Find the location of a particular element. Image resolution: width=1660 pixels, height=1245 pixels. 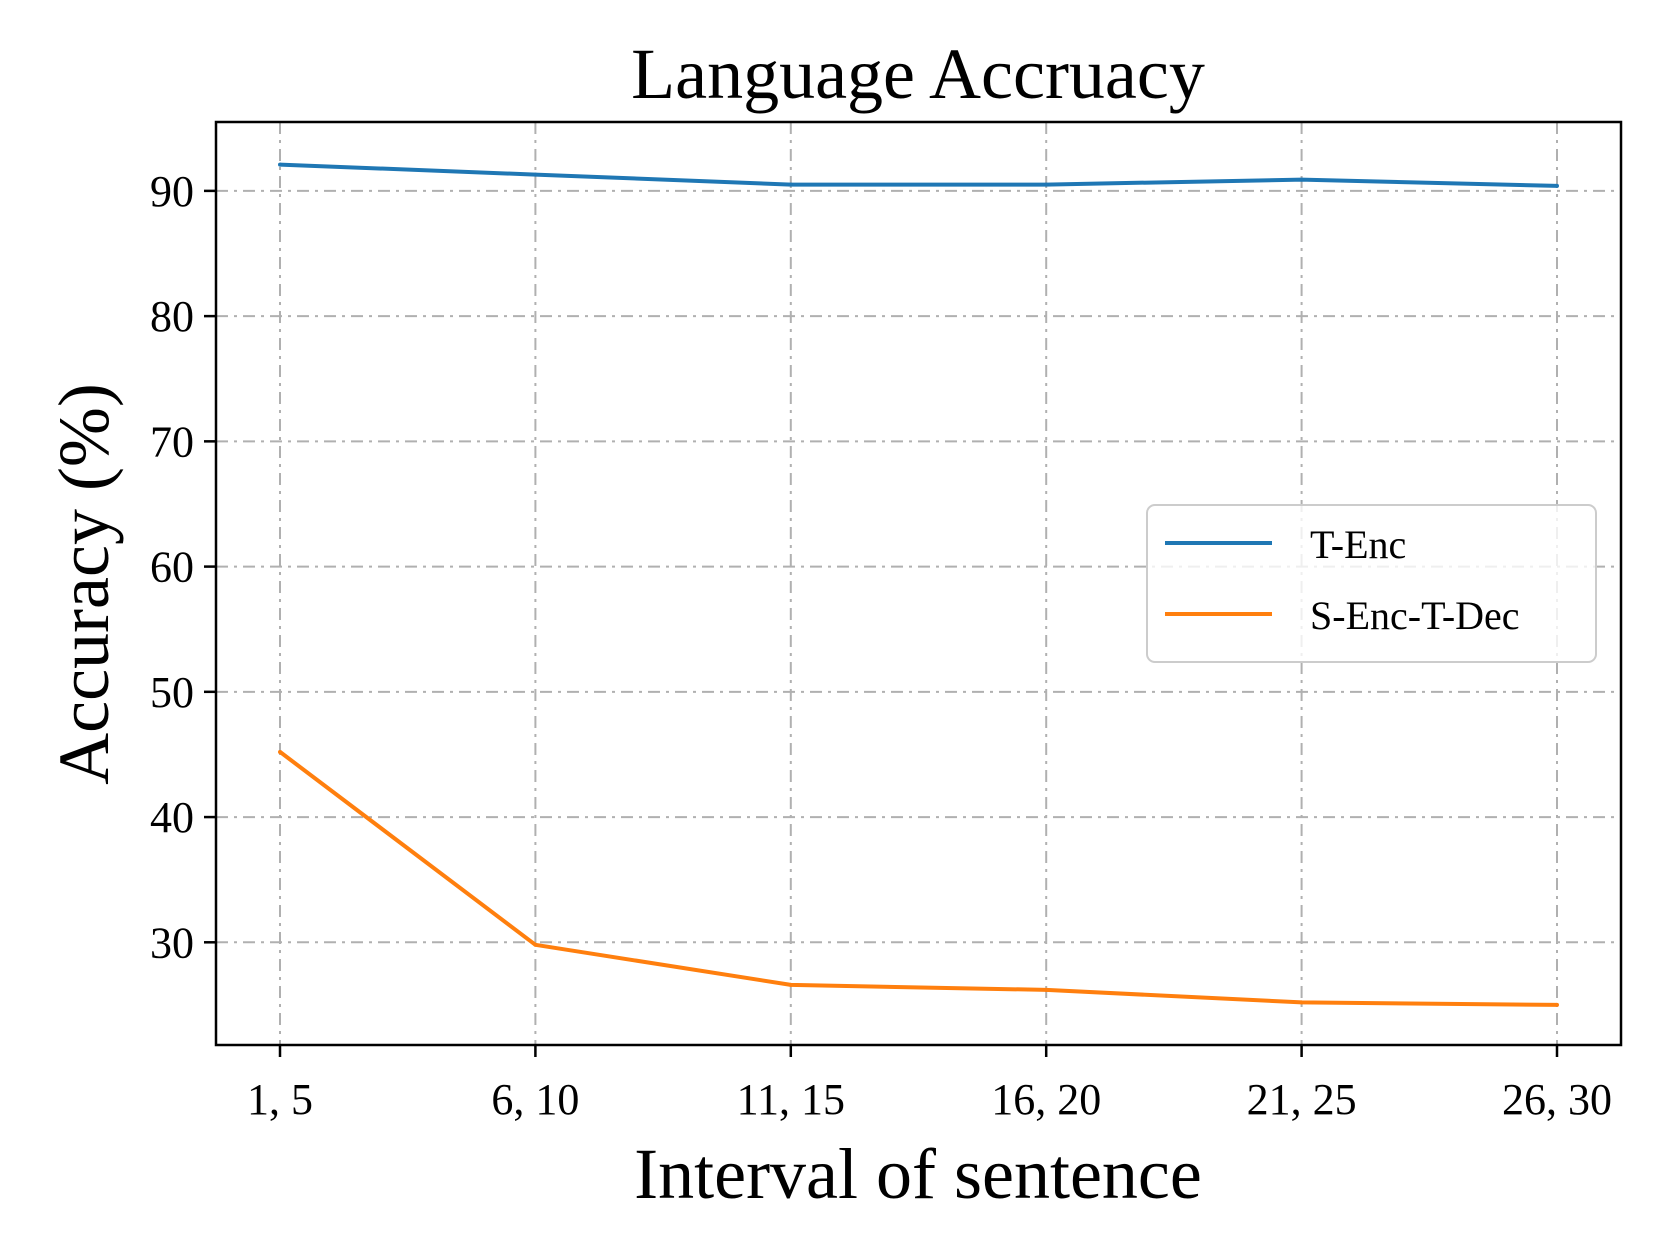

y-tick-label-90: 90 is located at coordinates (172, 191).